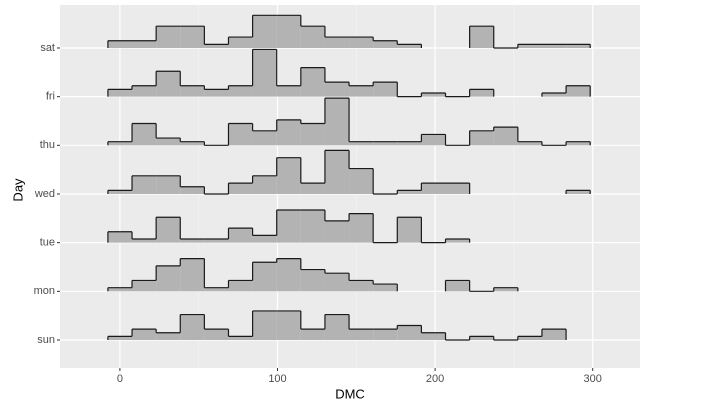  Describe the element at coordinates (17, 190) in the screenshot. I see `y-axis-title: Day` at that location.